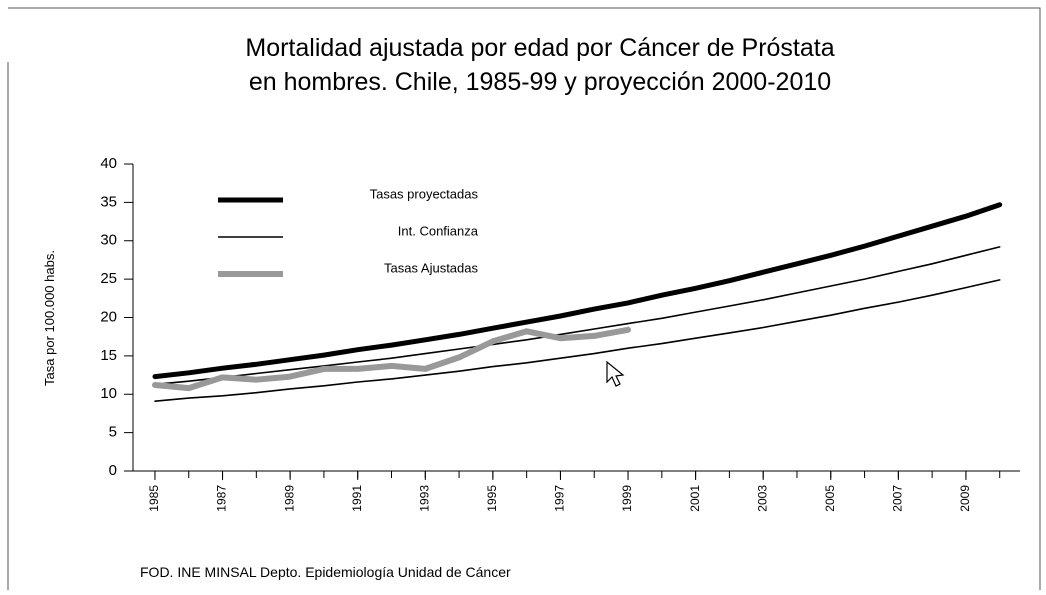  Describe the element at coordinates (108, 278) in the screenshot. I see `y-tick-label: 25` at that location.